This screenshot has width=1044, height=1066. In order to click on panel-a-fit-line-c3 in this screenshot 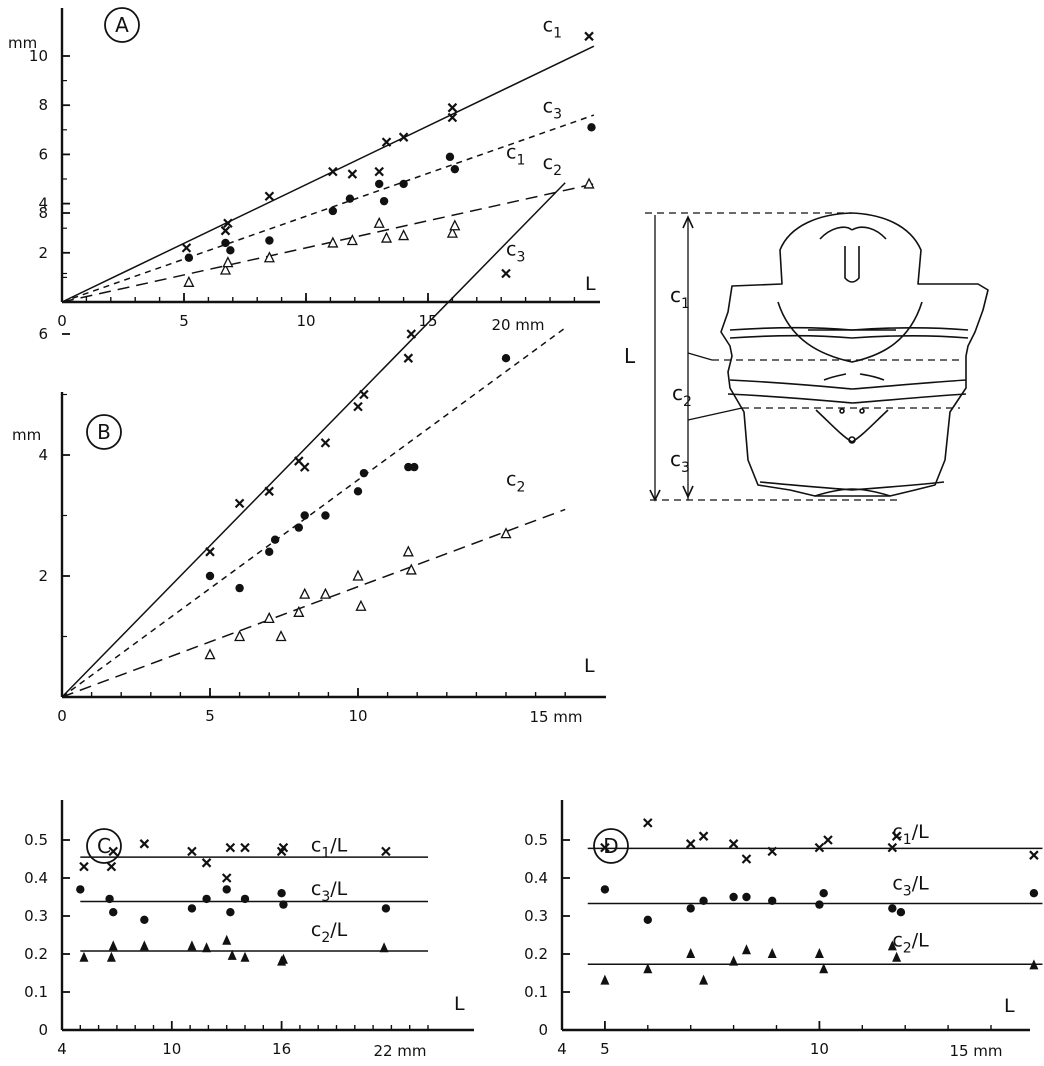, I will do `click(328, 208)`.